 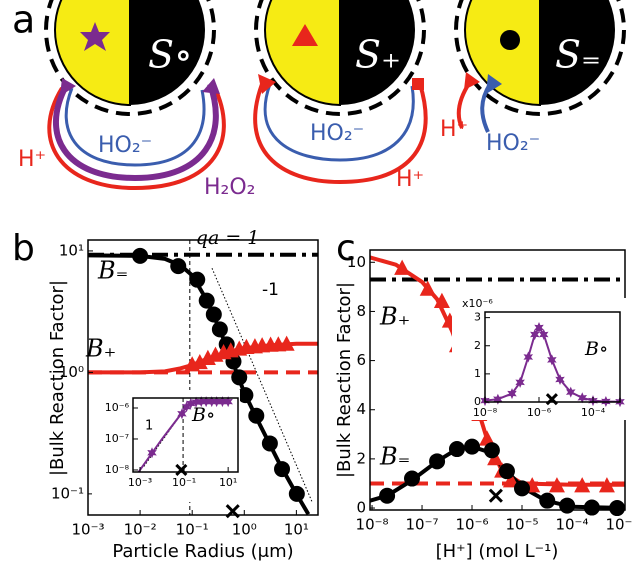 I want to click on guide-line, so click(x=262, y=385).